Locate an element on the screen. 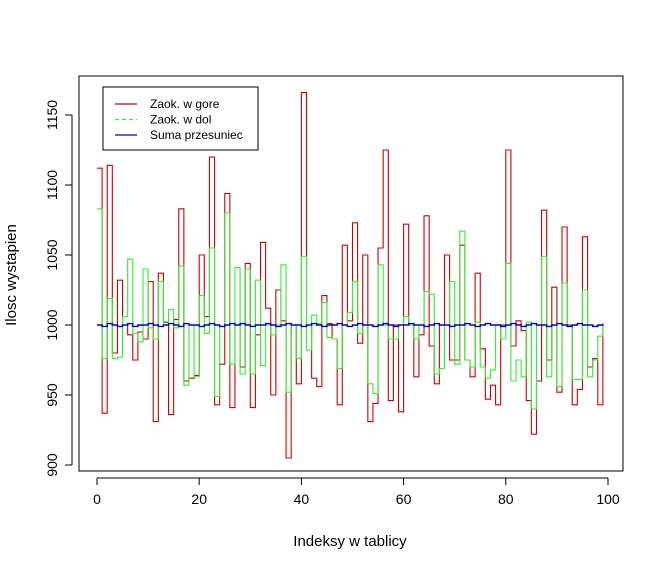 The height and width of the screenshot is (570, 663). x-tick-label: 20 is located at coordinates (199, 499).